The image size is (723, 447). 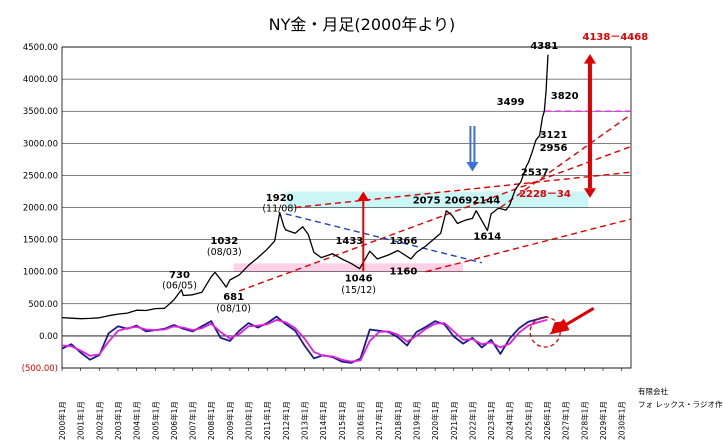 I want to click on x-tick-label: 2007年1月, so click(x=193, y=420).